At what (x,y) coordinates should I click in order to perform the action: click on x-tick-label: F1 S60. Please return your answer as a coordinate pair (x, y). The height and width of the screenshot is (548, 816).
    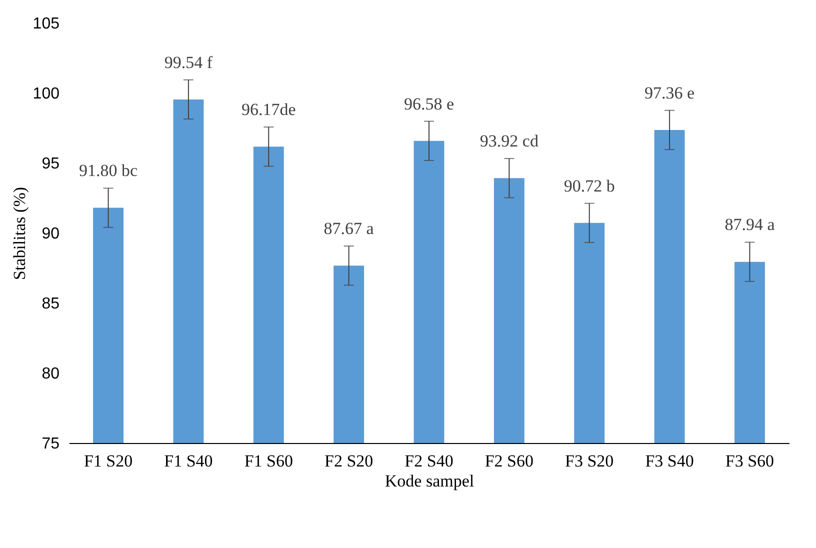
    Looking at the image, I should click on (268, 461).